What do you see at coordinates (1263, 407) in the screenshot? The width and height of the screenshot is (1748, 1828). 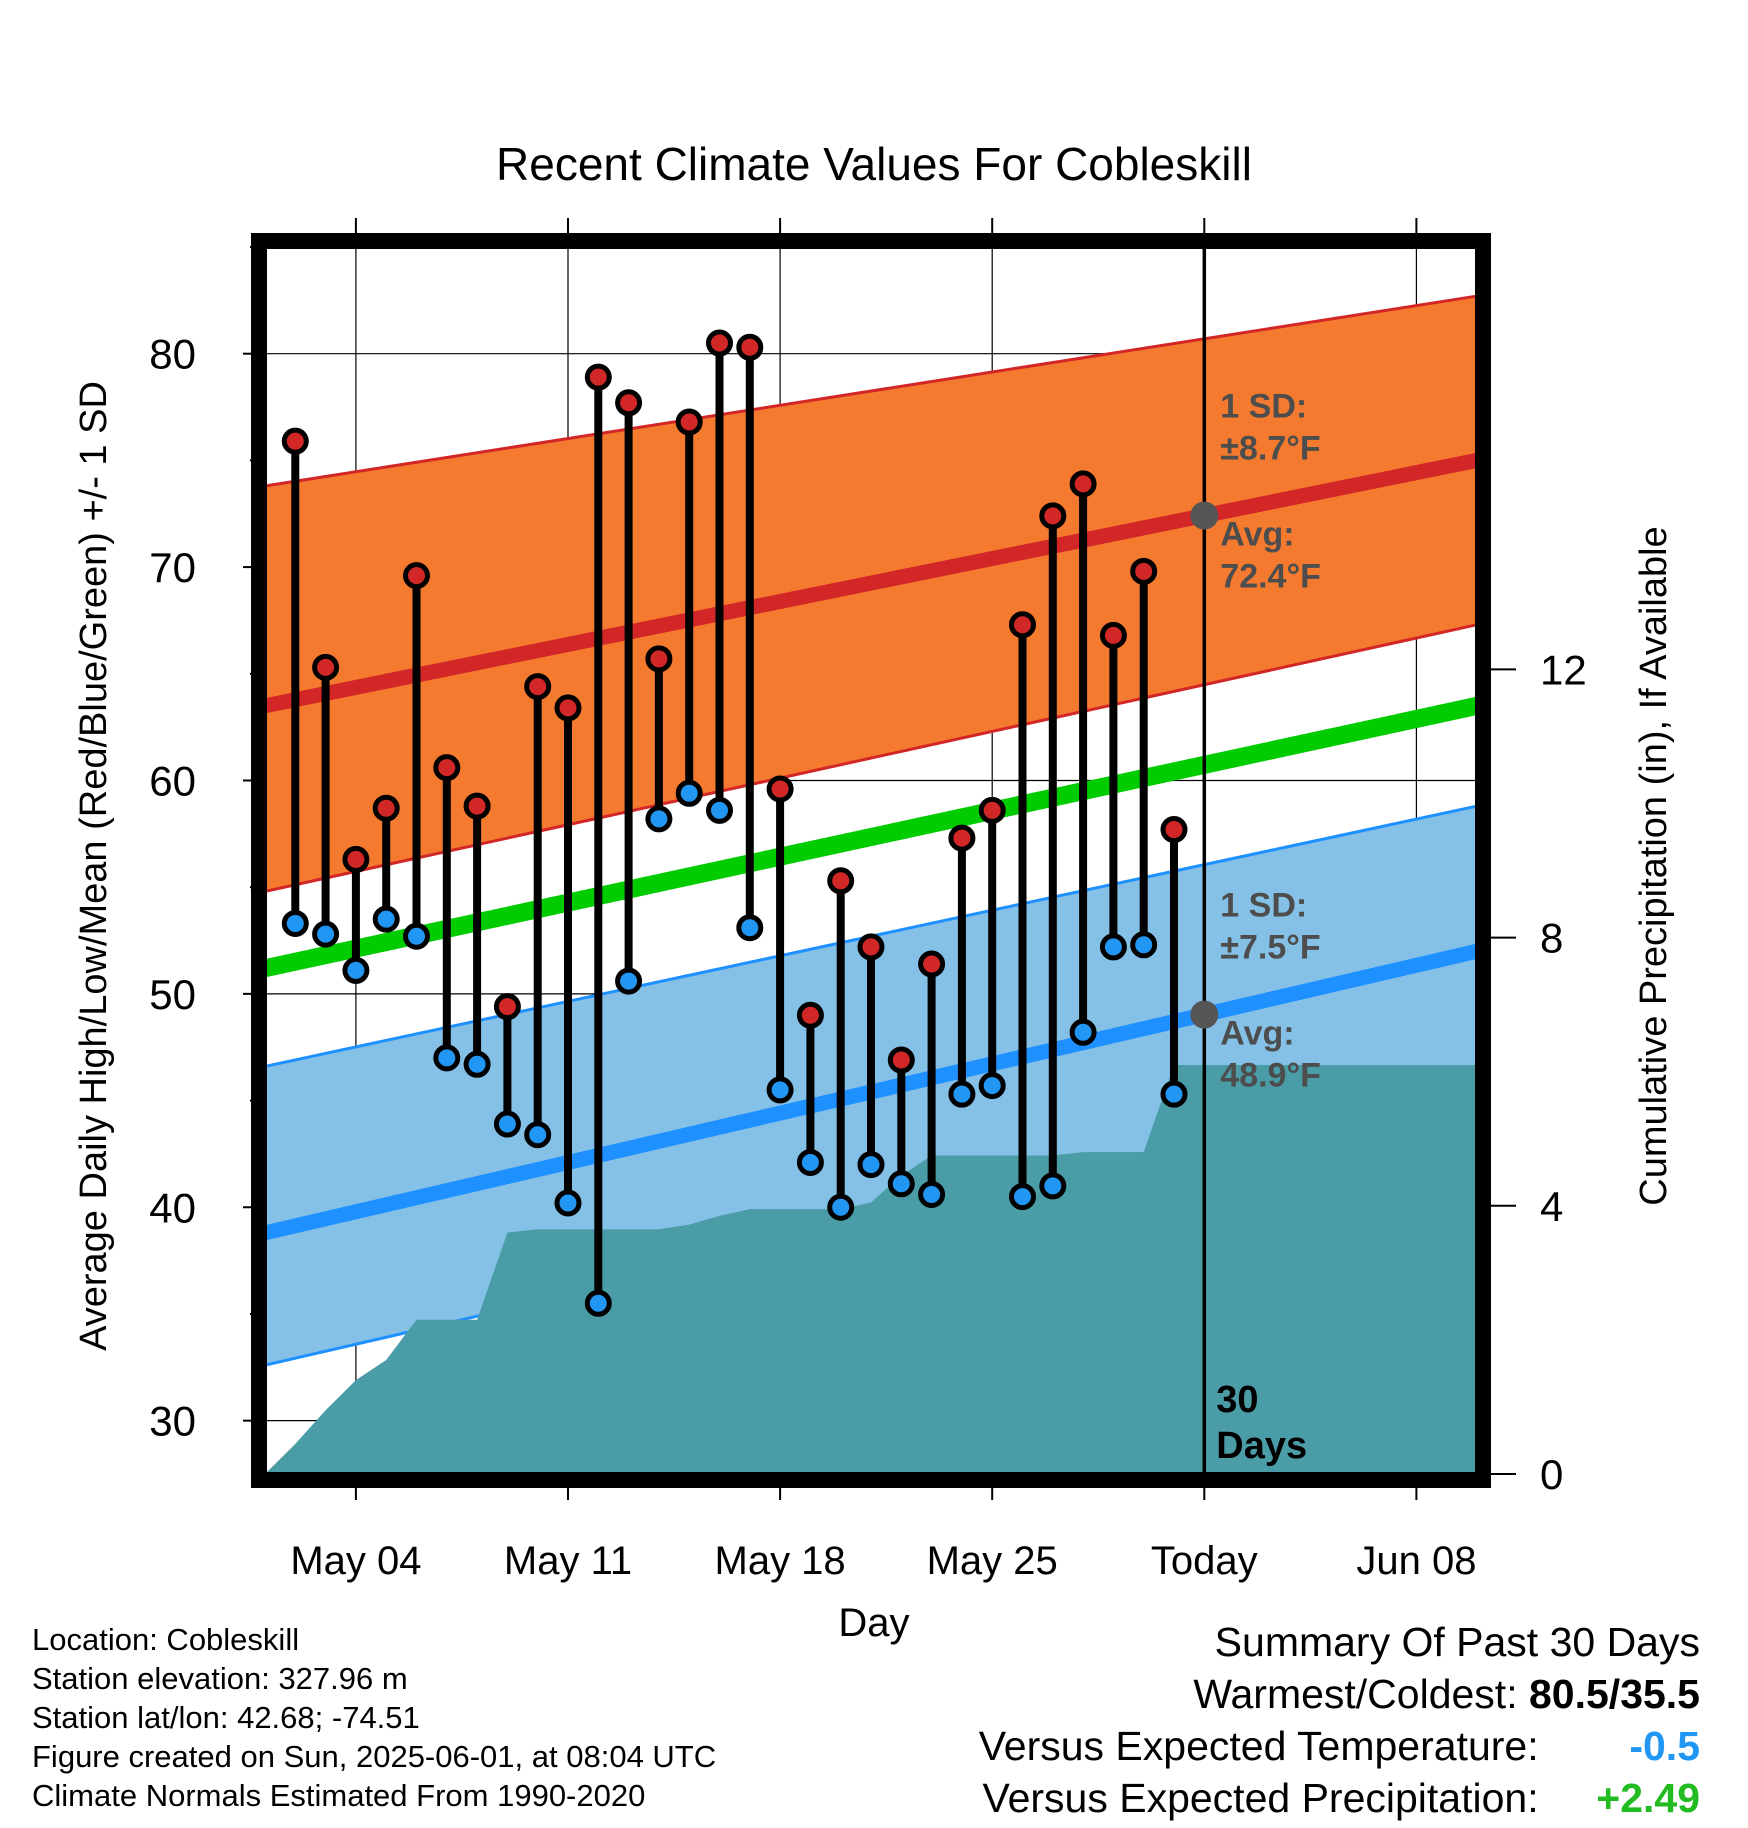 I see `high-sd-label-line-0: 1 SD:` at bounding box center [1263, 407].